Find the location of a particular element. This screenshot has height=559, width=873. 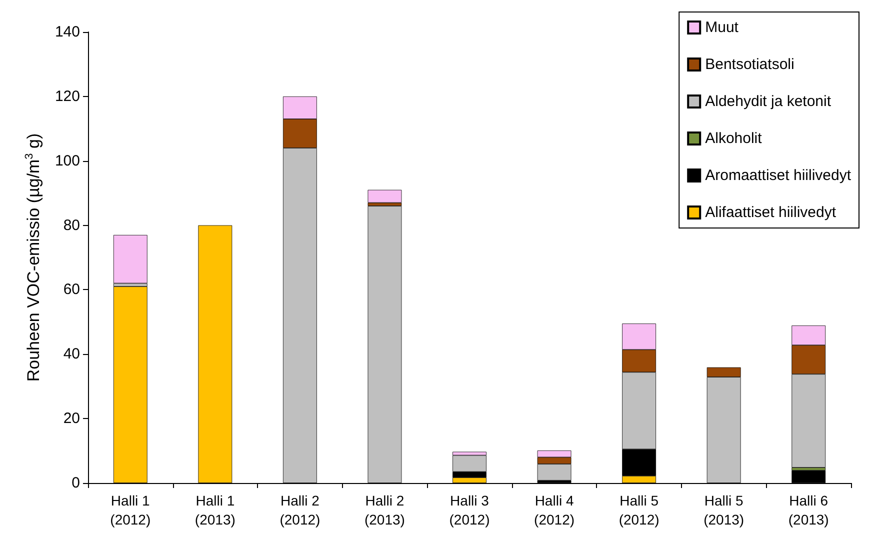

legend-label: Aldehydit ja ketonit is located at coordinates (768, 101).